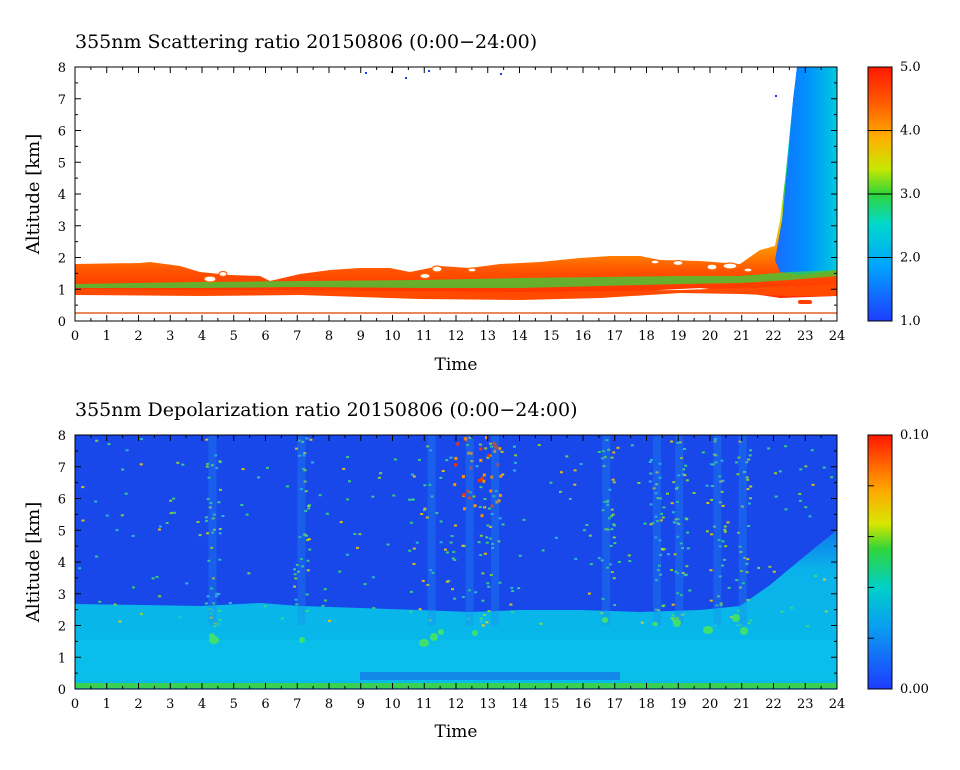 Image resolution: width=960 pixels, height=770 pixels. What do you see at coordinates (646, 704) in the screenshot?
I see `depolarization-x-tick-label: 18` at bounding box center [646, 704].